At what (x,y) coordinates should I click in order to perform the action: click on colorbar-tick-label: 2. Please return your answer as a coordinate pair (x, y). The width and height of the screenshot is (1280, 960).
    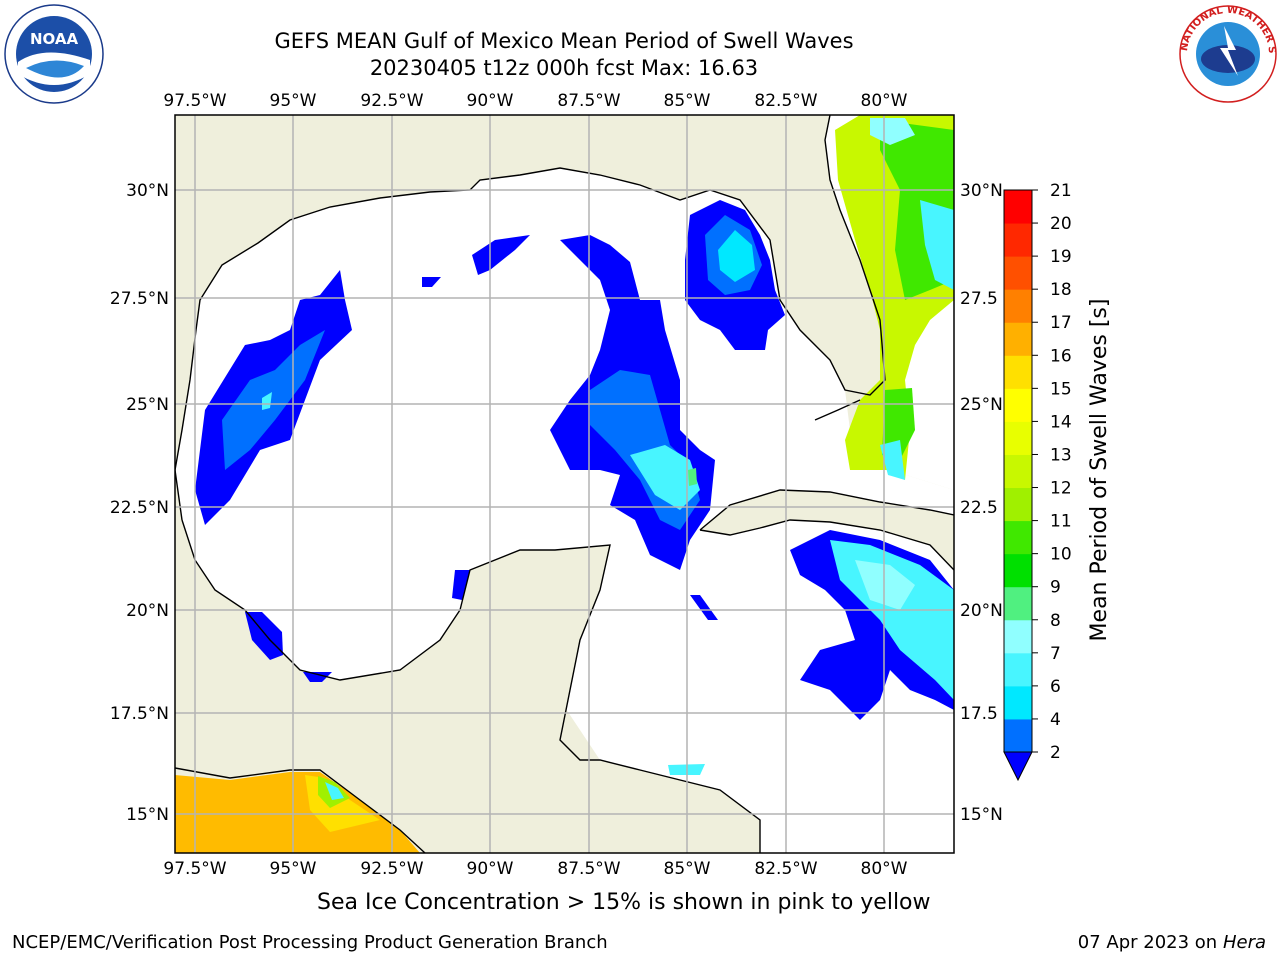
    Looking at the image, I should click on (1055, 753).